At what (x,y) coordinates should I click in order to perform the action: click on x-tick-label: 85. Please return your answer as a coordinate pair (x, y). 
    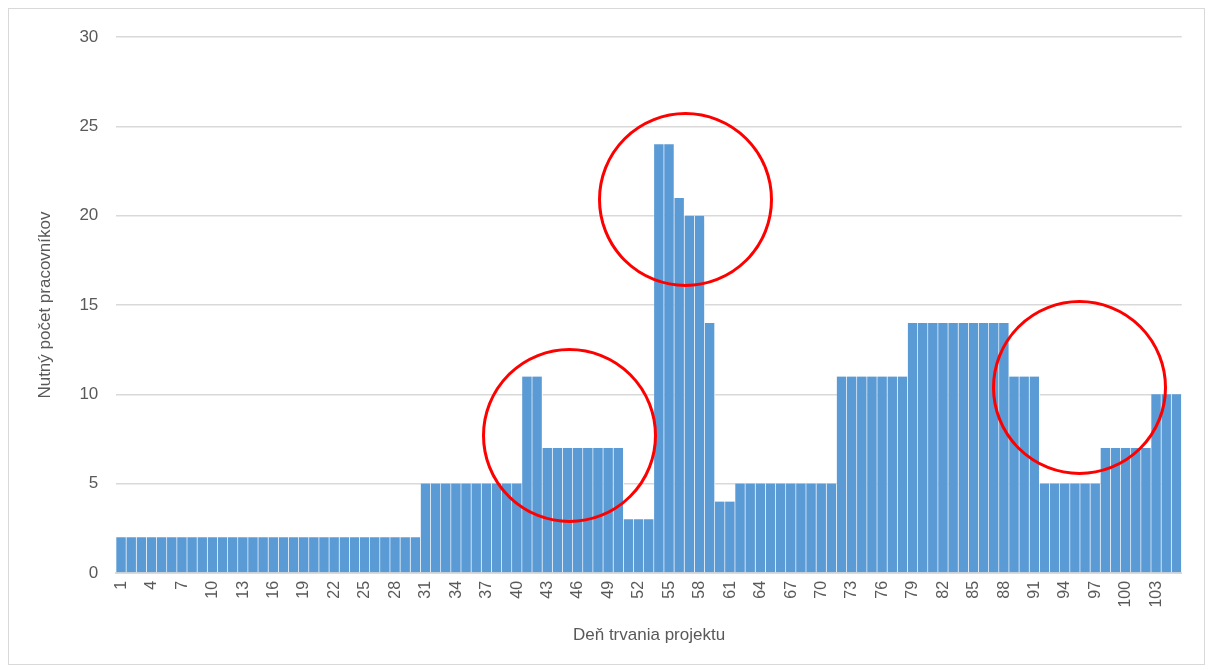
    Looking at the image, I should click on (973, 589).